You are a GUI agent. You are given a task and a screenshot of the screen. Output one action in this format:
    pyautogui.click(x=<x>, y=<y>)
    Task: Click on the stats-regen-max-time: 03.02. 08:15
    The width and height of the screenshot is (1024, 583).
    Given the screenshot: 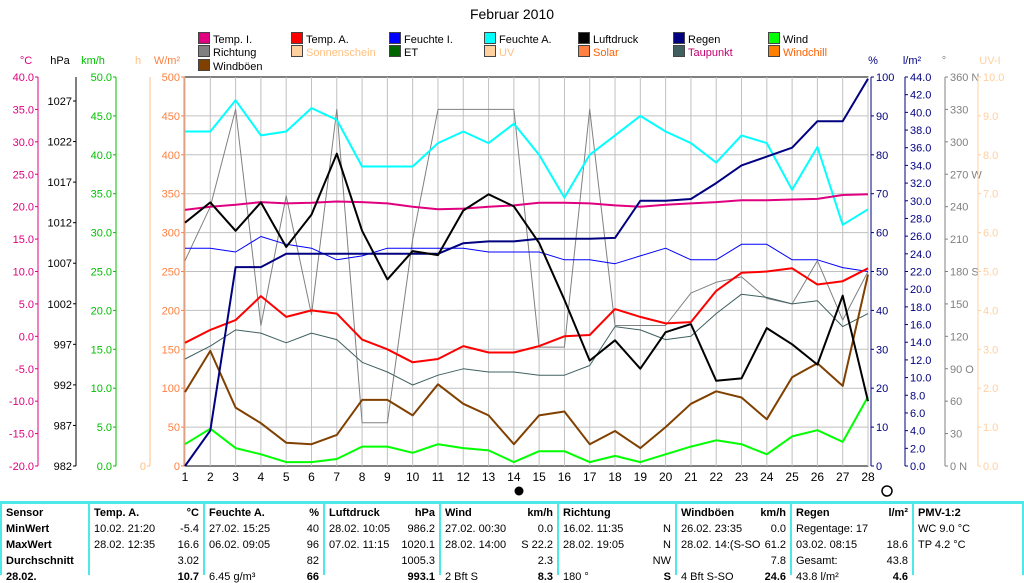 What is the action you would take?
    pyautogui.click(x=827, y=545)
    